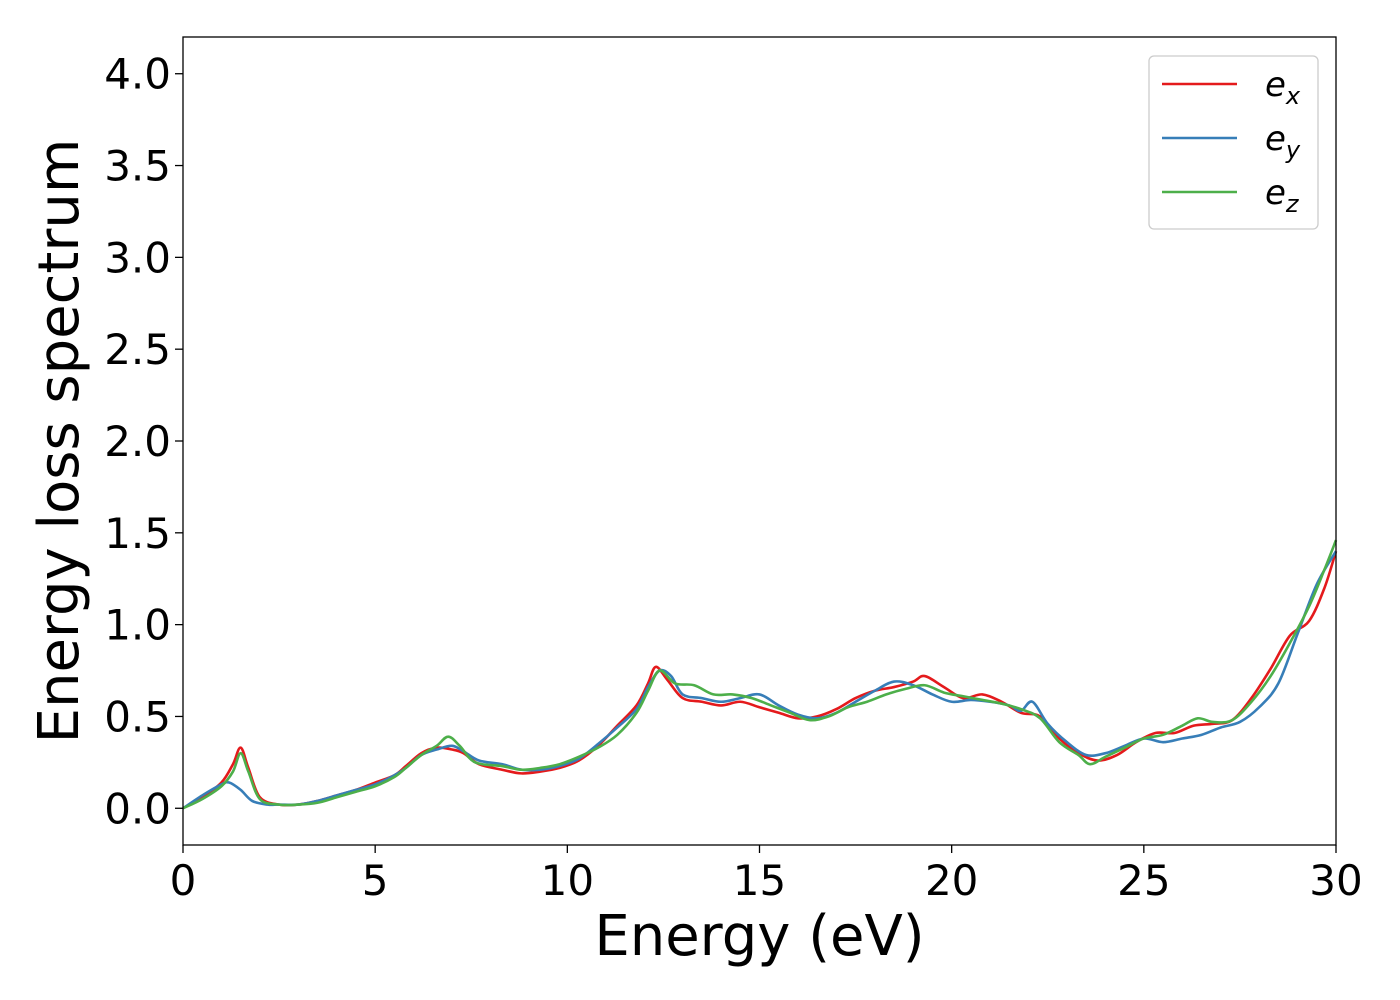 This screenshot has height=1000, width=1400. Describe the element at coordinates (137, 349) in the screenshot. I see `y-tick-label: 2.5` at that location.